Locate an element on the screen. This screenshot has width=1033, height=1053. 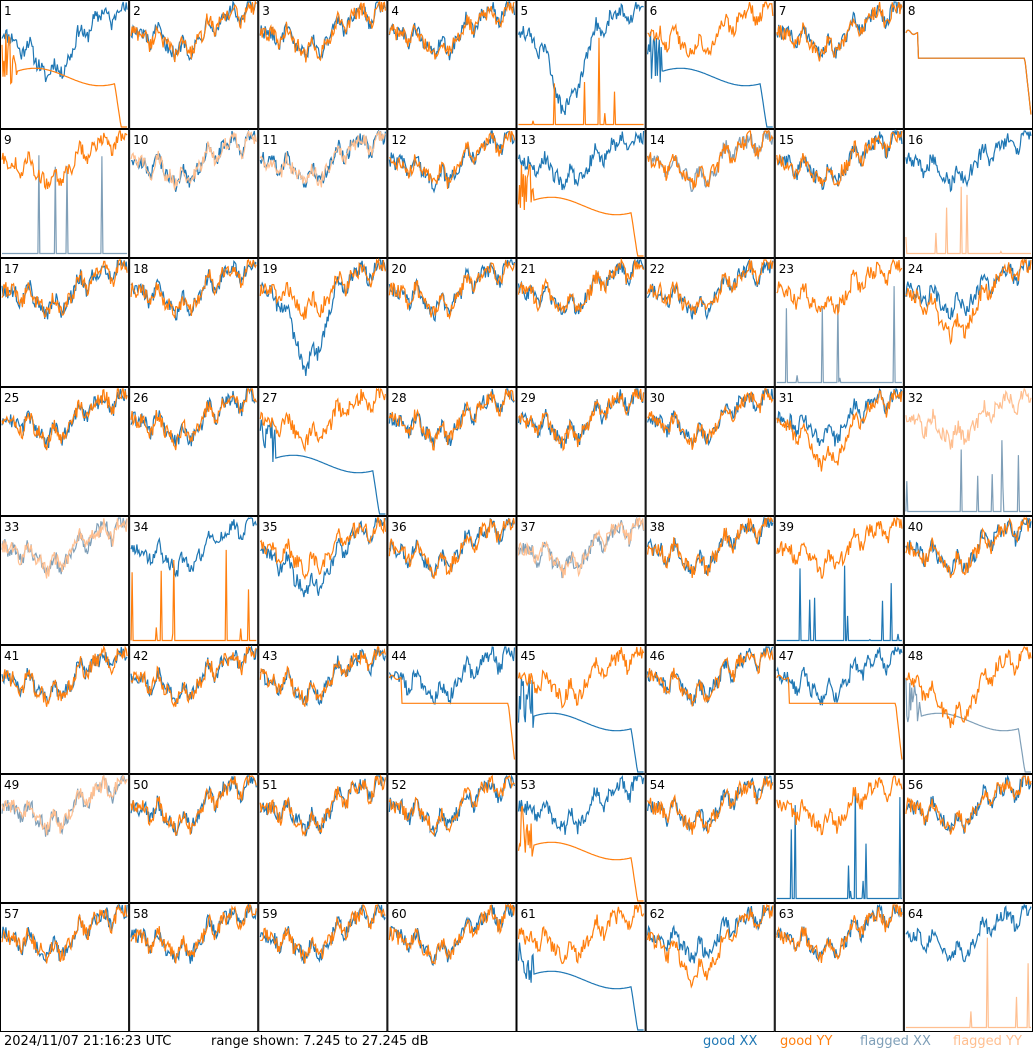
panel-number: 23 is located at coordinates (786, 269).